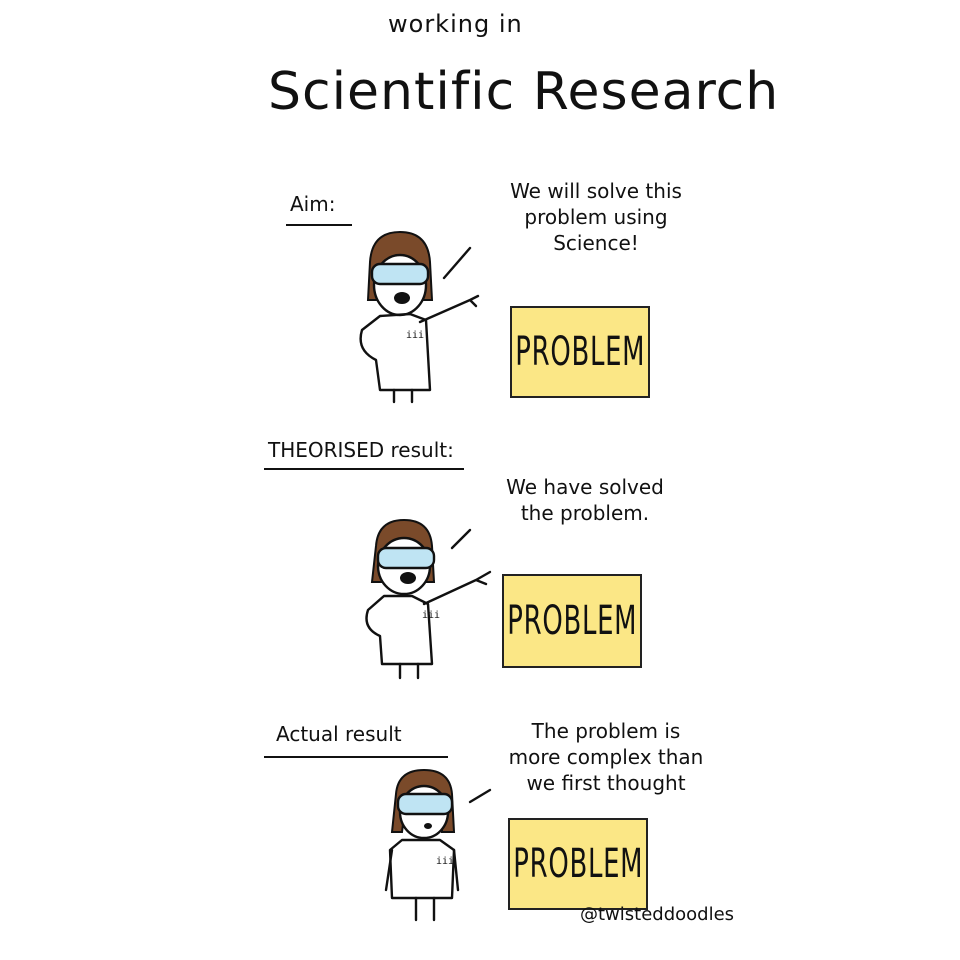 The height and width of the screenshot is (960, 960). Describe the element at coordinates (419, 317) in the screenshot. I see `scientist-1: iii` at that location.